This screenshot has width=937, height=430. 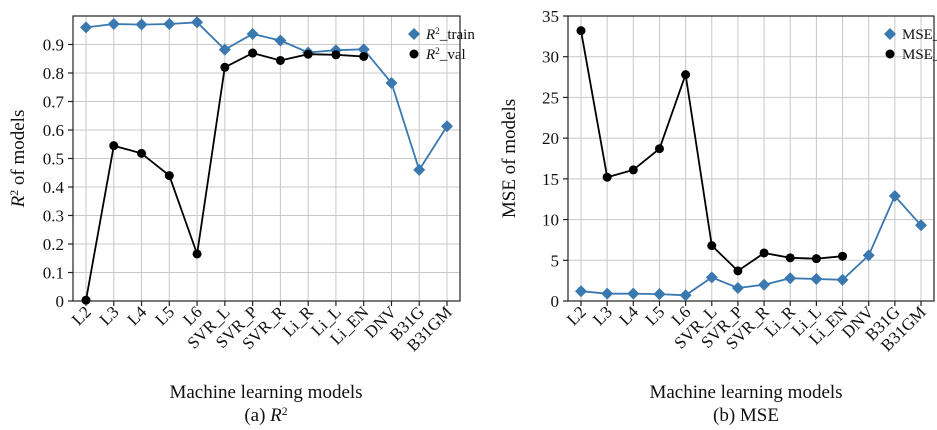 What do you see at coordinates (450, 35) in the screenshot?
I see `legend-label: R2_train` at bounding box center [450, 35].